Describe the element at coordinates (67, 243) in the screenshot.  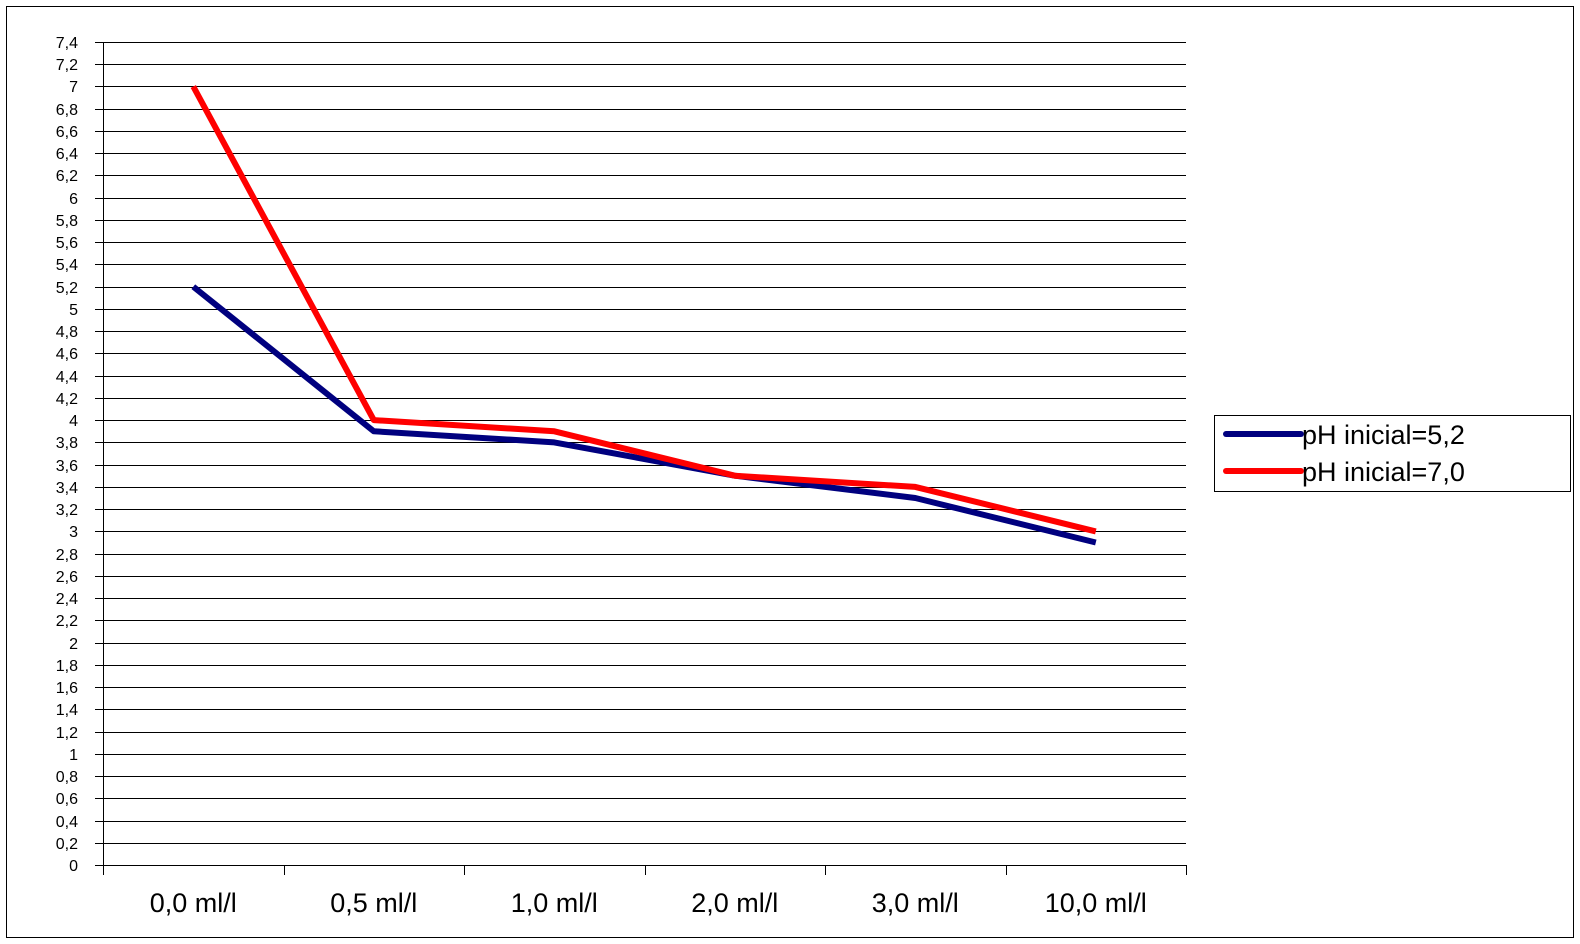
I see `y-tick-label: 5,6` at that location.